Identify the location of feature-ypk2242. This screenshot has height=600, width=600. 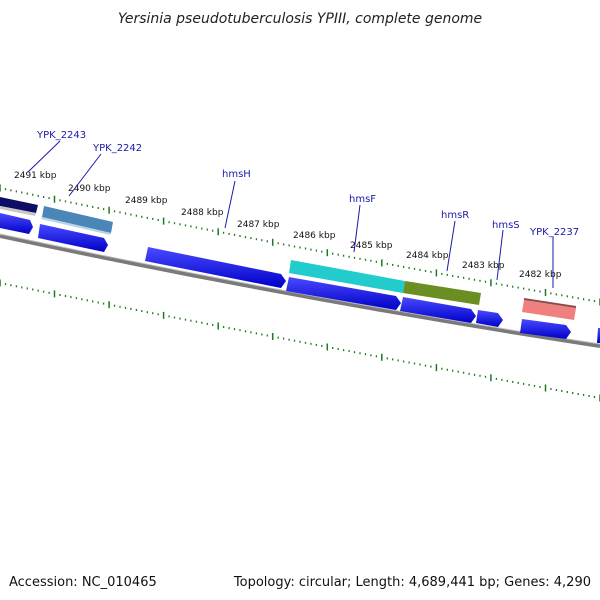
(77, 220).